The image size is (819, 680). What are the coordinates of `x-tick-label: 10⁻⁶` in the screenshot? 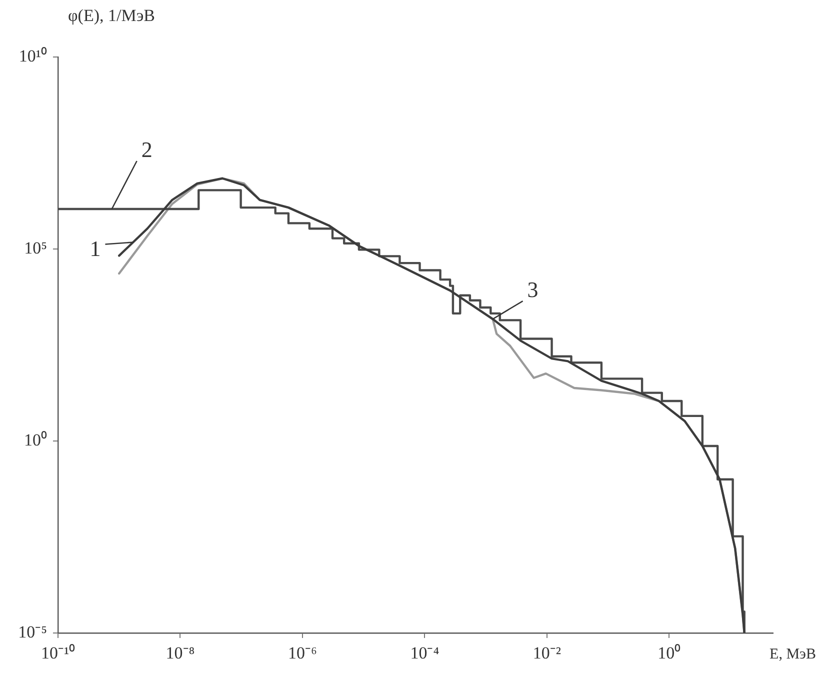 It's located at (302, 653).